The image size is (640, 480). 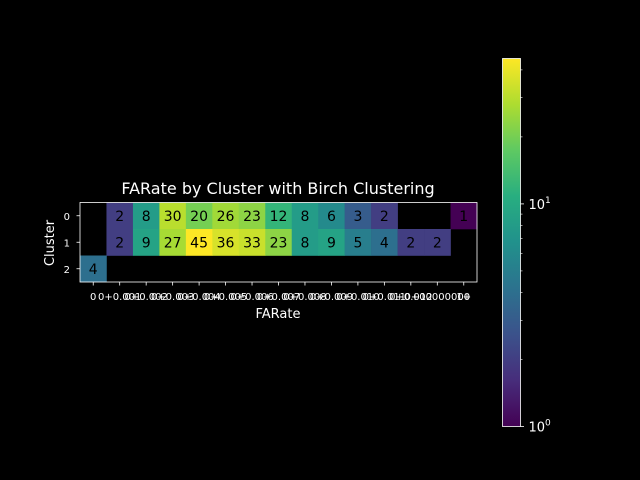 What do you see at coordinates (225, 297) in the screenshot?
I see `x-tick-label: 0+0.005` at bounding box center [225, 297].